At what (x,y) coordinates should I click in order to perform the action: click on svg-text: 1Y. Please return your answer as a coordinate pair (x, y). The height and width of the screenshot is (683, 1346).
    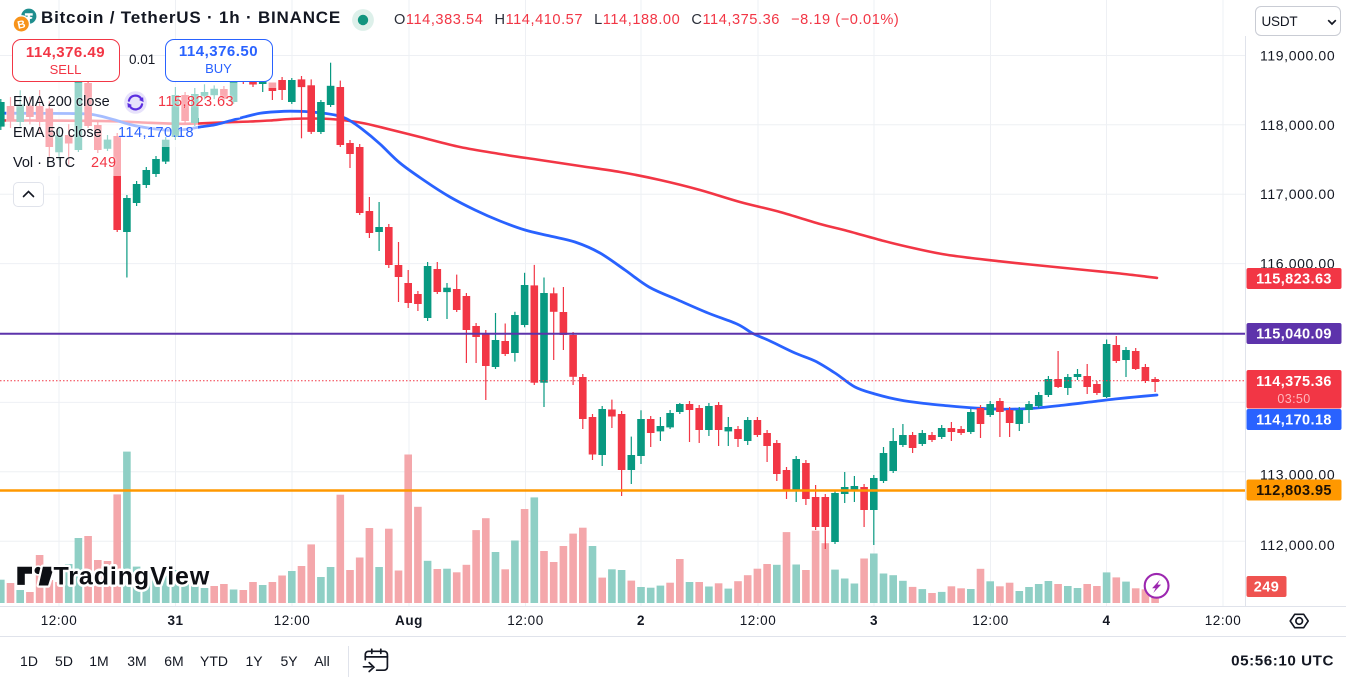
    Looking at the image, I should click on (254, 661).